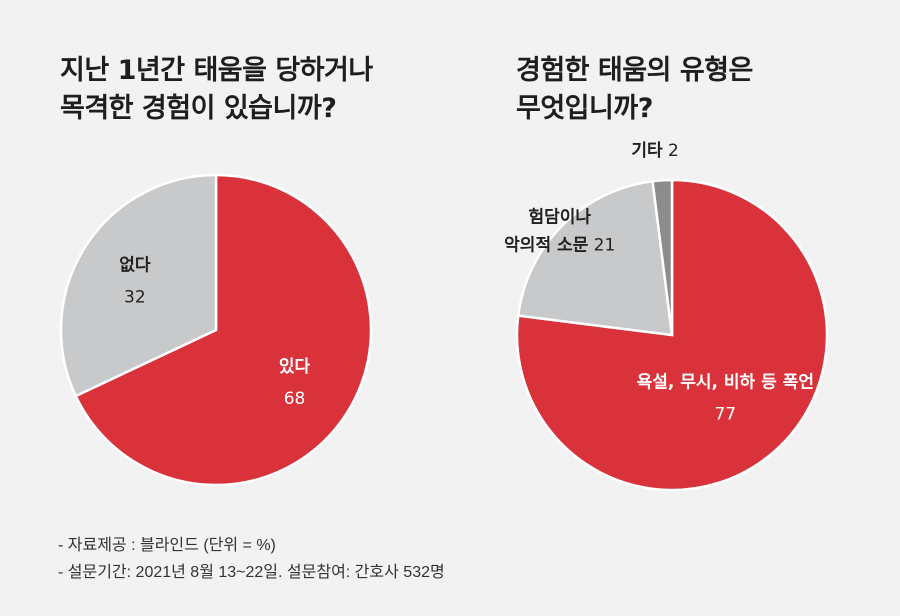 The image size is (900, 616). Describe the element at coordinates (634, 90) in the screenshot. I see `chart-title-right: 경험한 태움의 유형은 무엇입니까?` at that location.